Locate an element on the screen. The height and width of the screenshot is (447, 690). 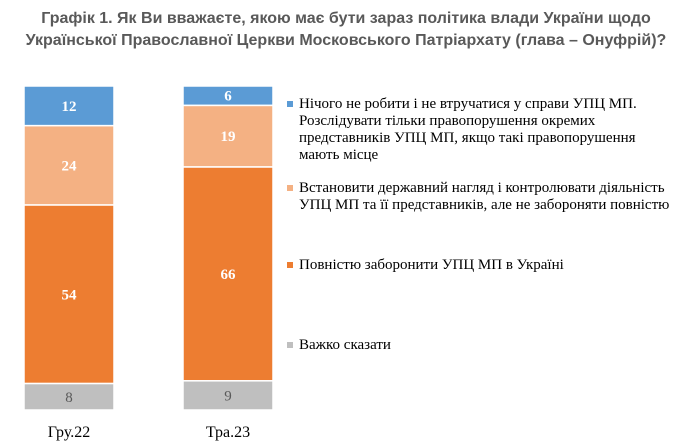
data-label-state-oversight-2: 19 is located at coordinates (228, 137).